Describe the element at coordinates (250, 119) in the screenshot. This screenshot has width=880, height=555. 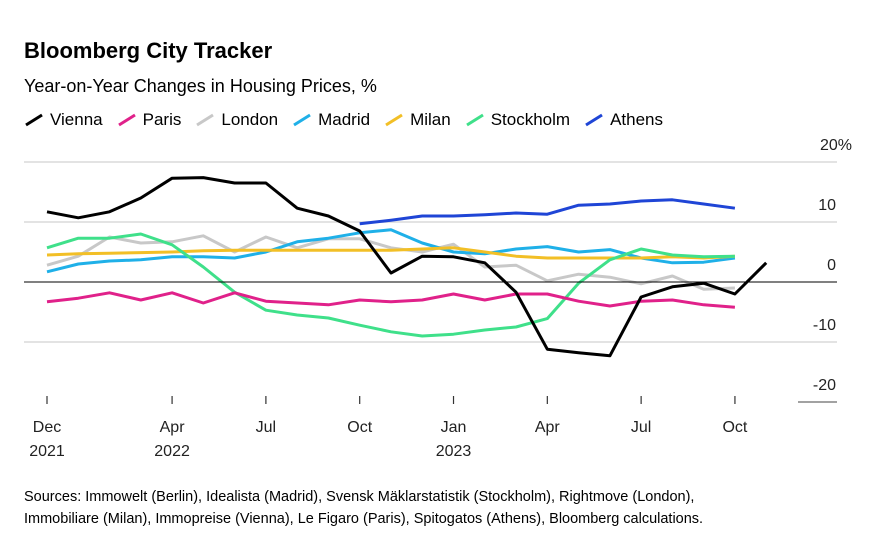
I see `legend-label: London` at that location.